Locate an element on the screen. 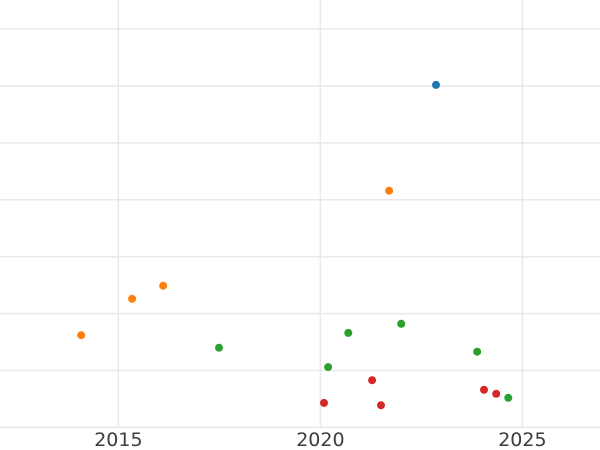 The width and height of the screenshot is (600, 450). x-tick-label: 2025 is located at coordinates (522, 439).